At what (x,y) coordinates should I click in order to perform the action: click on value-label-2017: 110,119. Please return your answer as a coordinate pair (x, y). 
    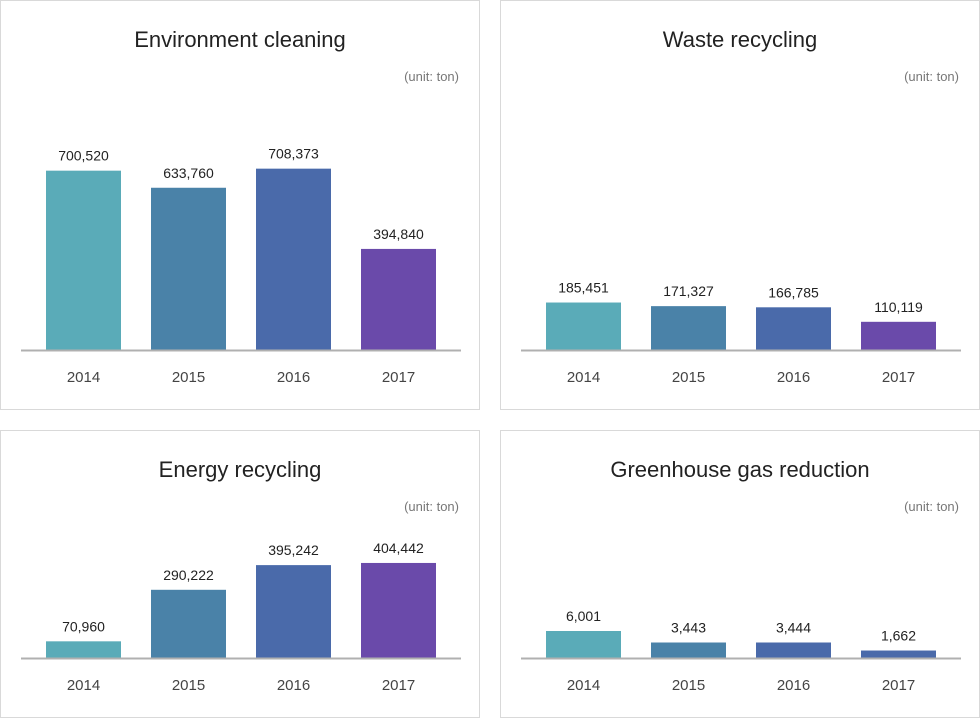
    Looking at the image, I should click on (898, 307).